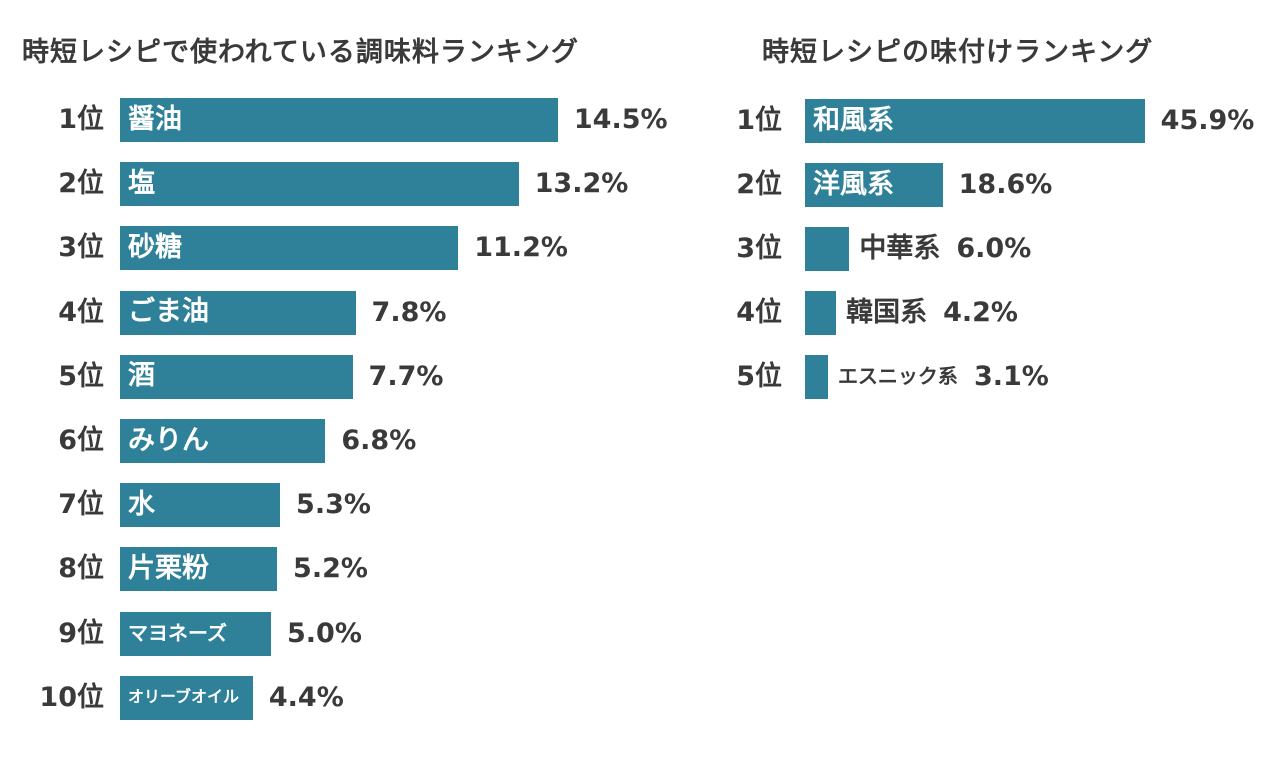 The height and width of the screenshot is (759, 1280). What do you see at coordinates (301, 52) in the screenshot?
I see `left-chart-title: 時短レシピで使われている調味料ランキング` at bounding box center [301, 52].